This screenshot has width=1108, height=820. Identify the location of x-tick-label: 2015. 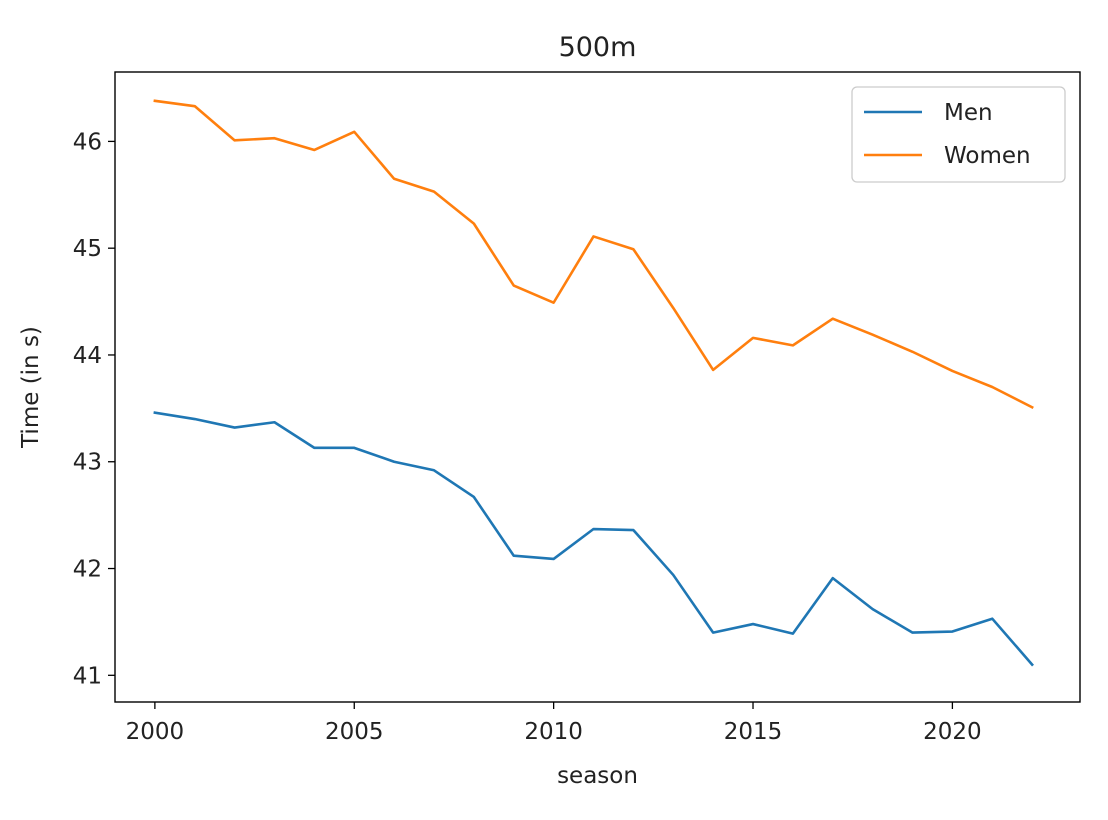
(753, 732).